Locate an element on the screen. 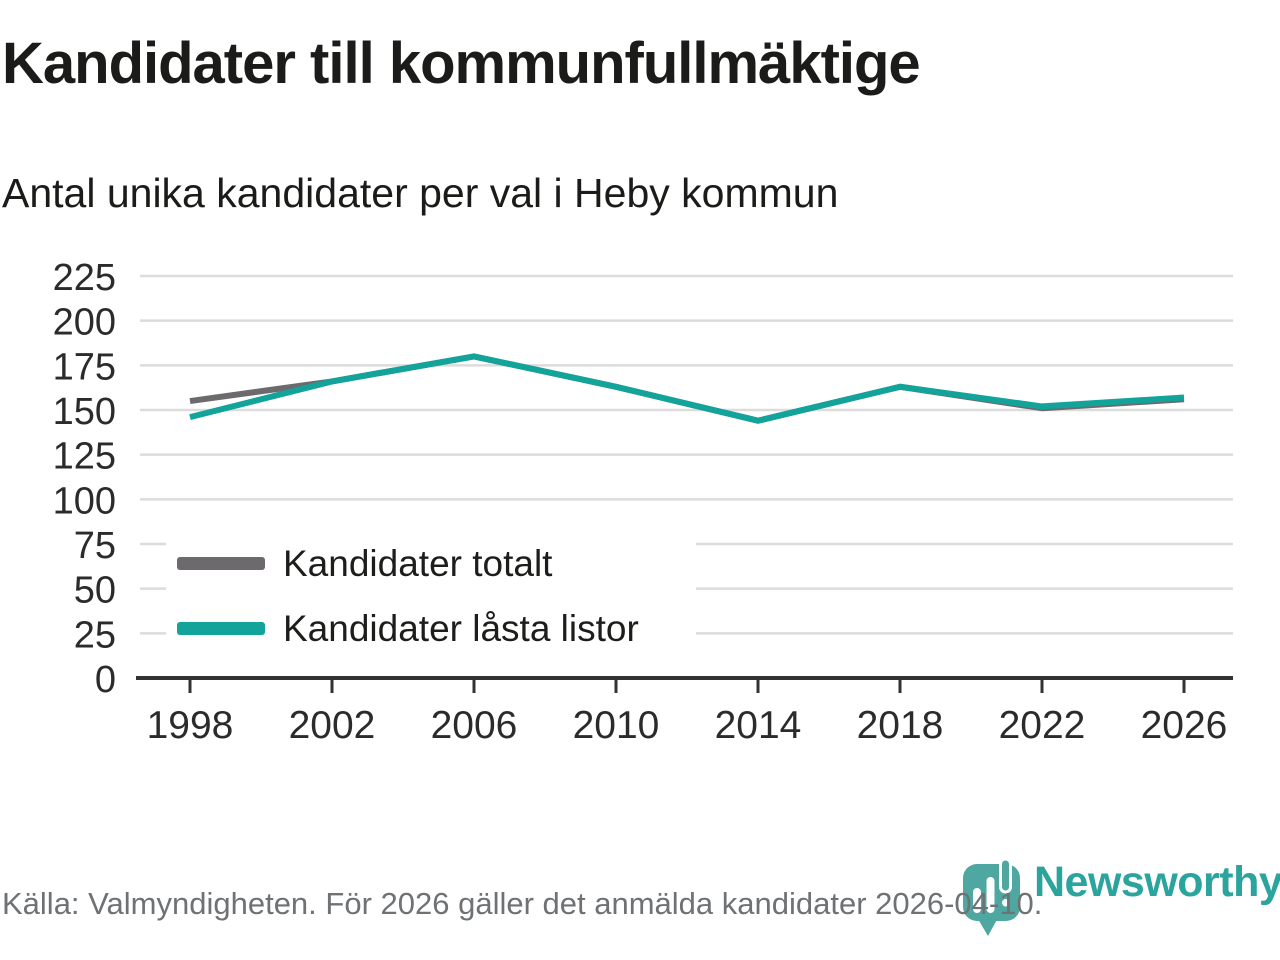  series-layer is located at coordinates (687, 388).